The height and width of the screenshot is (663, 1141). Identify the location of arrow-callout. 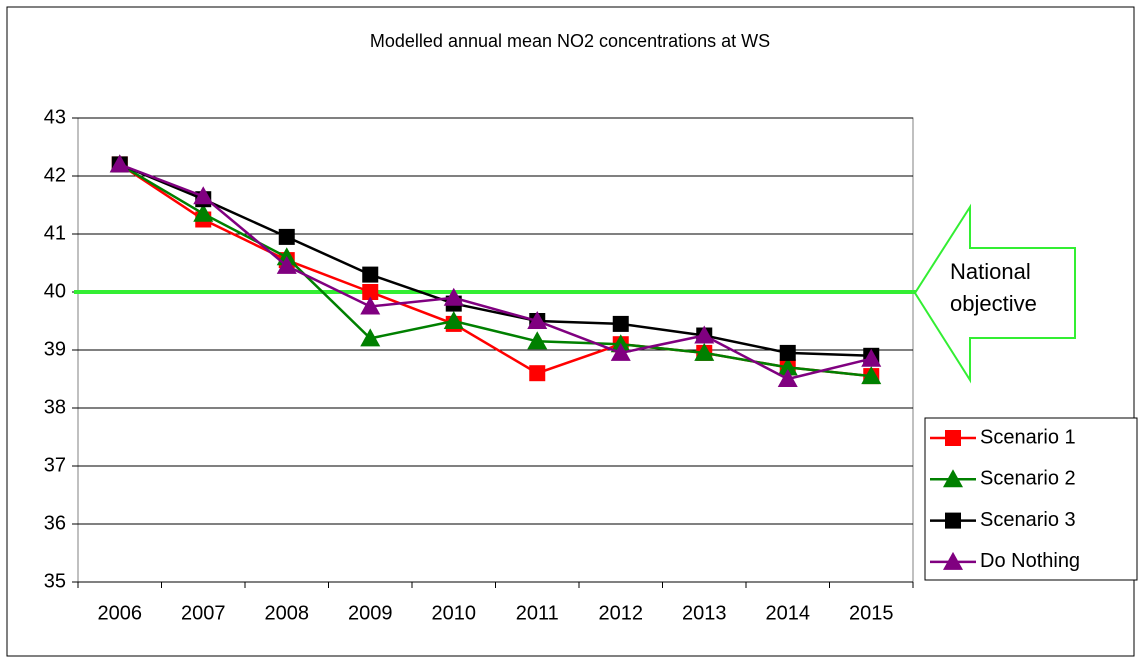
(994, 293).